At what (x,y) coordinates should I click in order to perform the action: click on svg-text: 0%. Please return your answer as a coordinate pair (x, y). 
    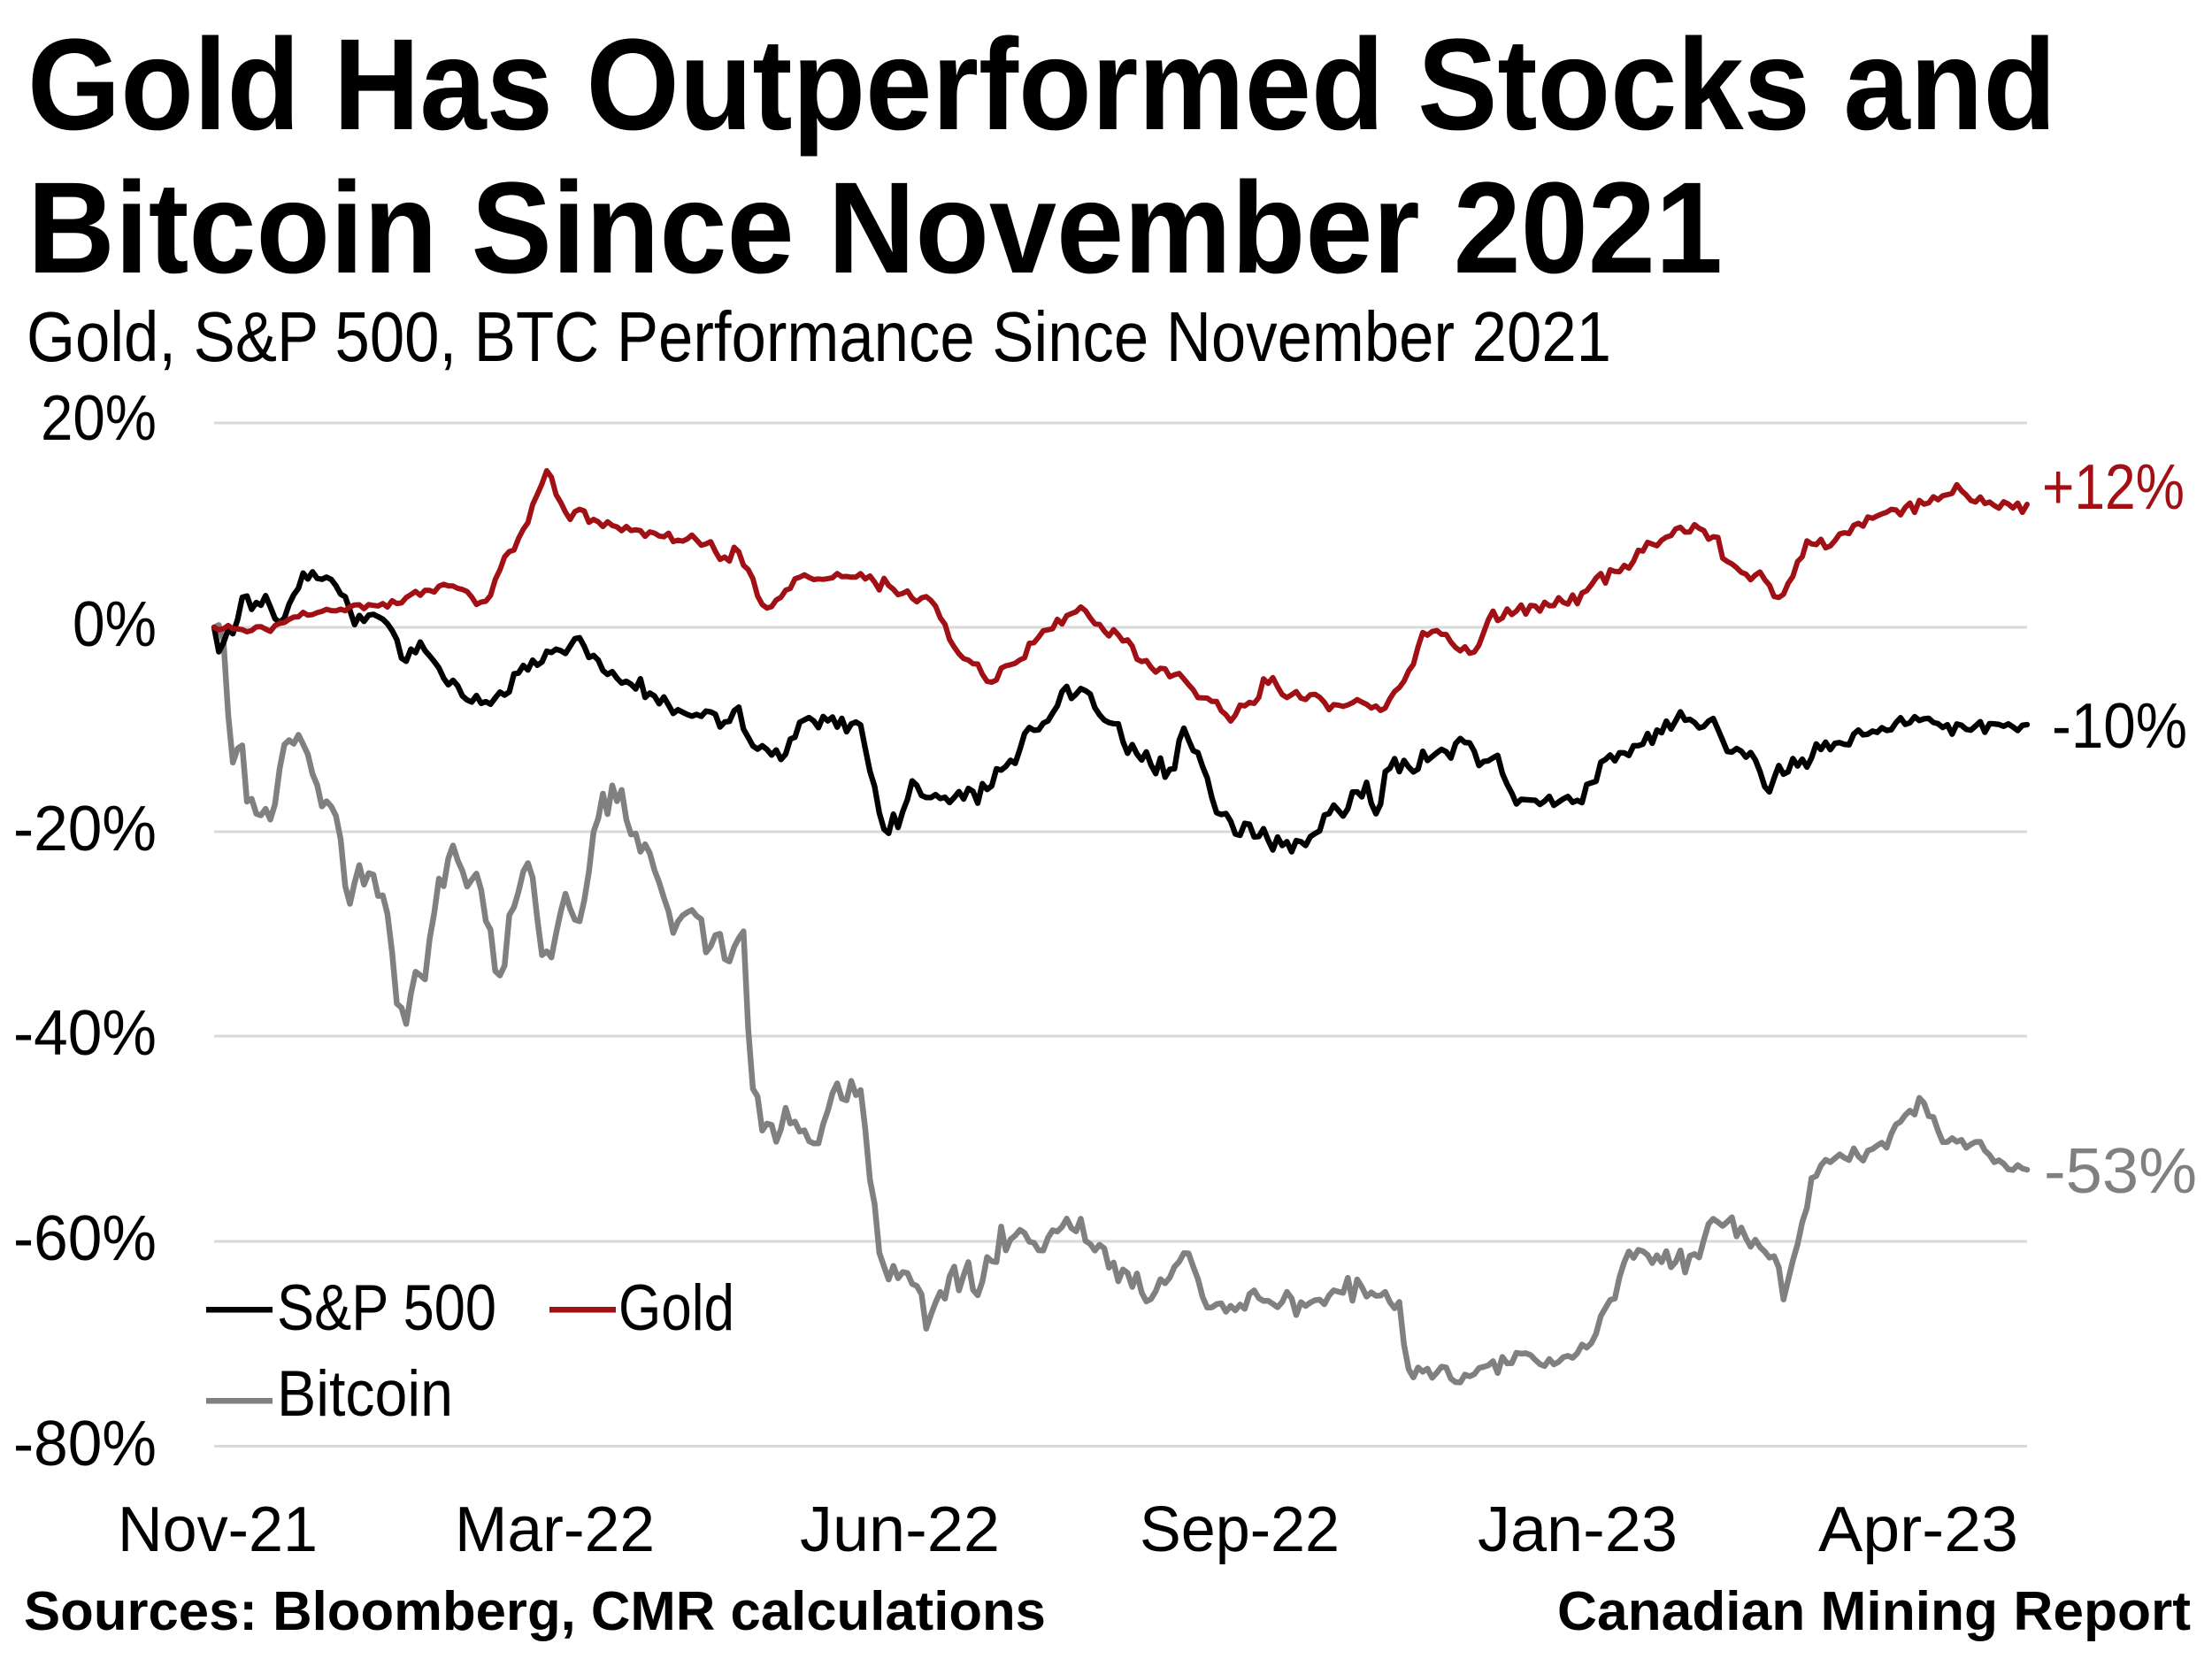
    Looking at the image, I should click on (115, 624).